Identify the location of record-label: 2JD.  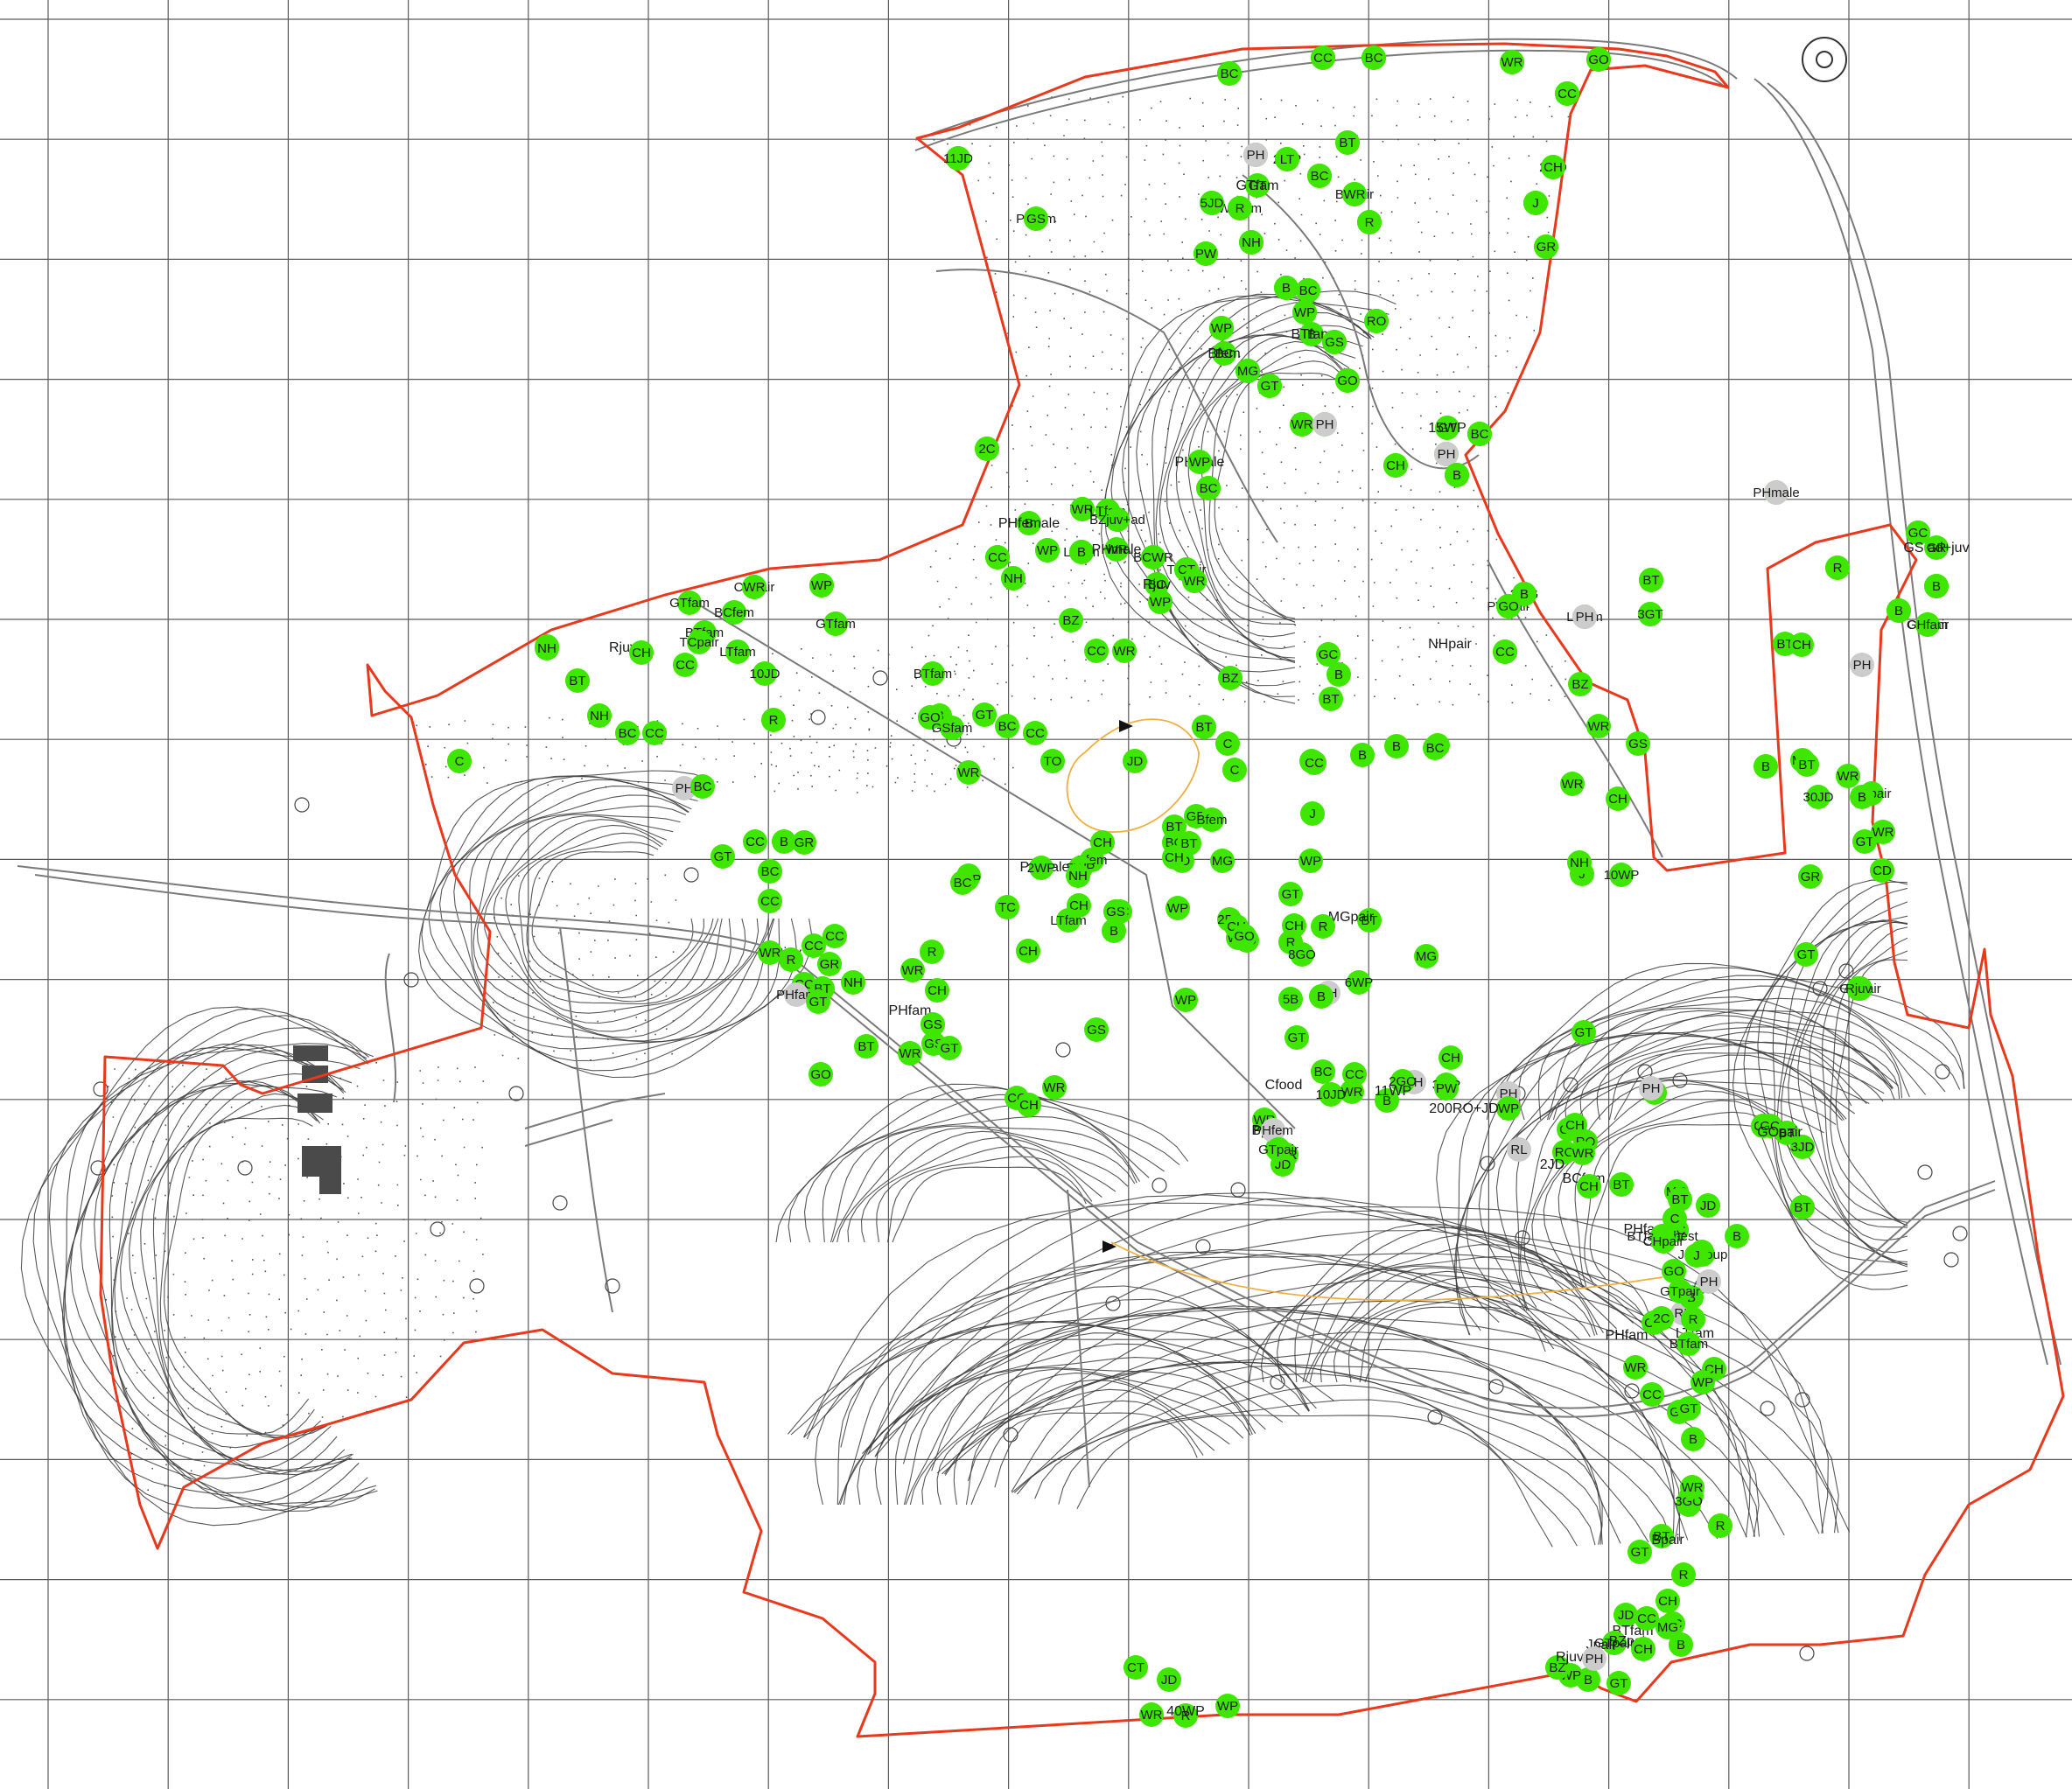
(1552, 1164).